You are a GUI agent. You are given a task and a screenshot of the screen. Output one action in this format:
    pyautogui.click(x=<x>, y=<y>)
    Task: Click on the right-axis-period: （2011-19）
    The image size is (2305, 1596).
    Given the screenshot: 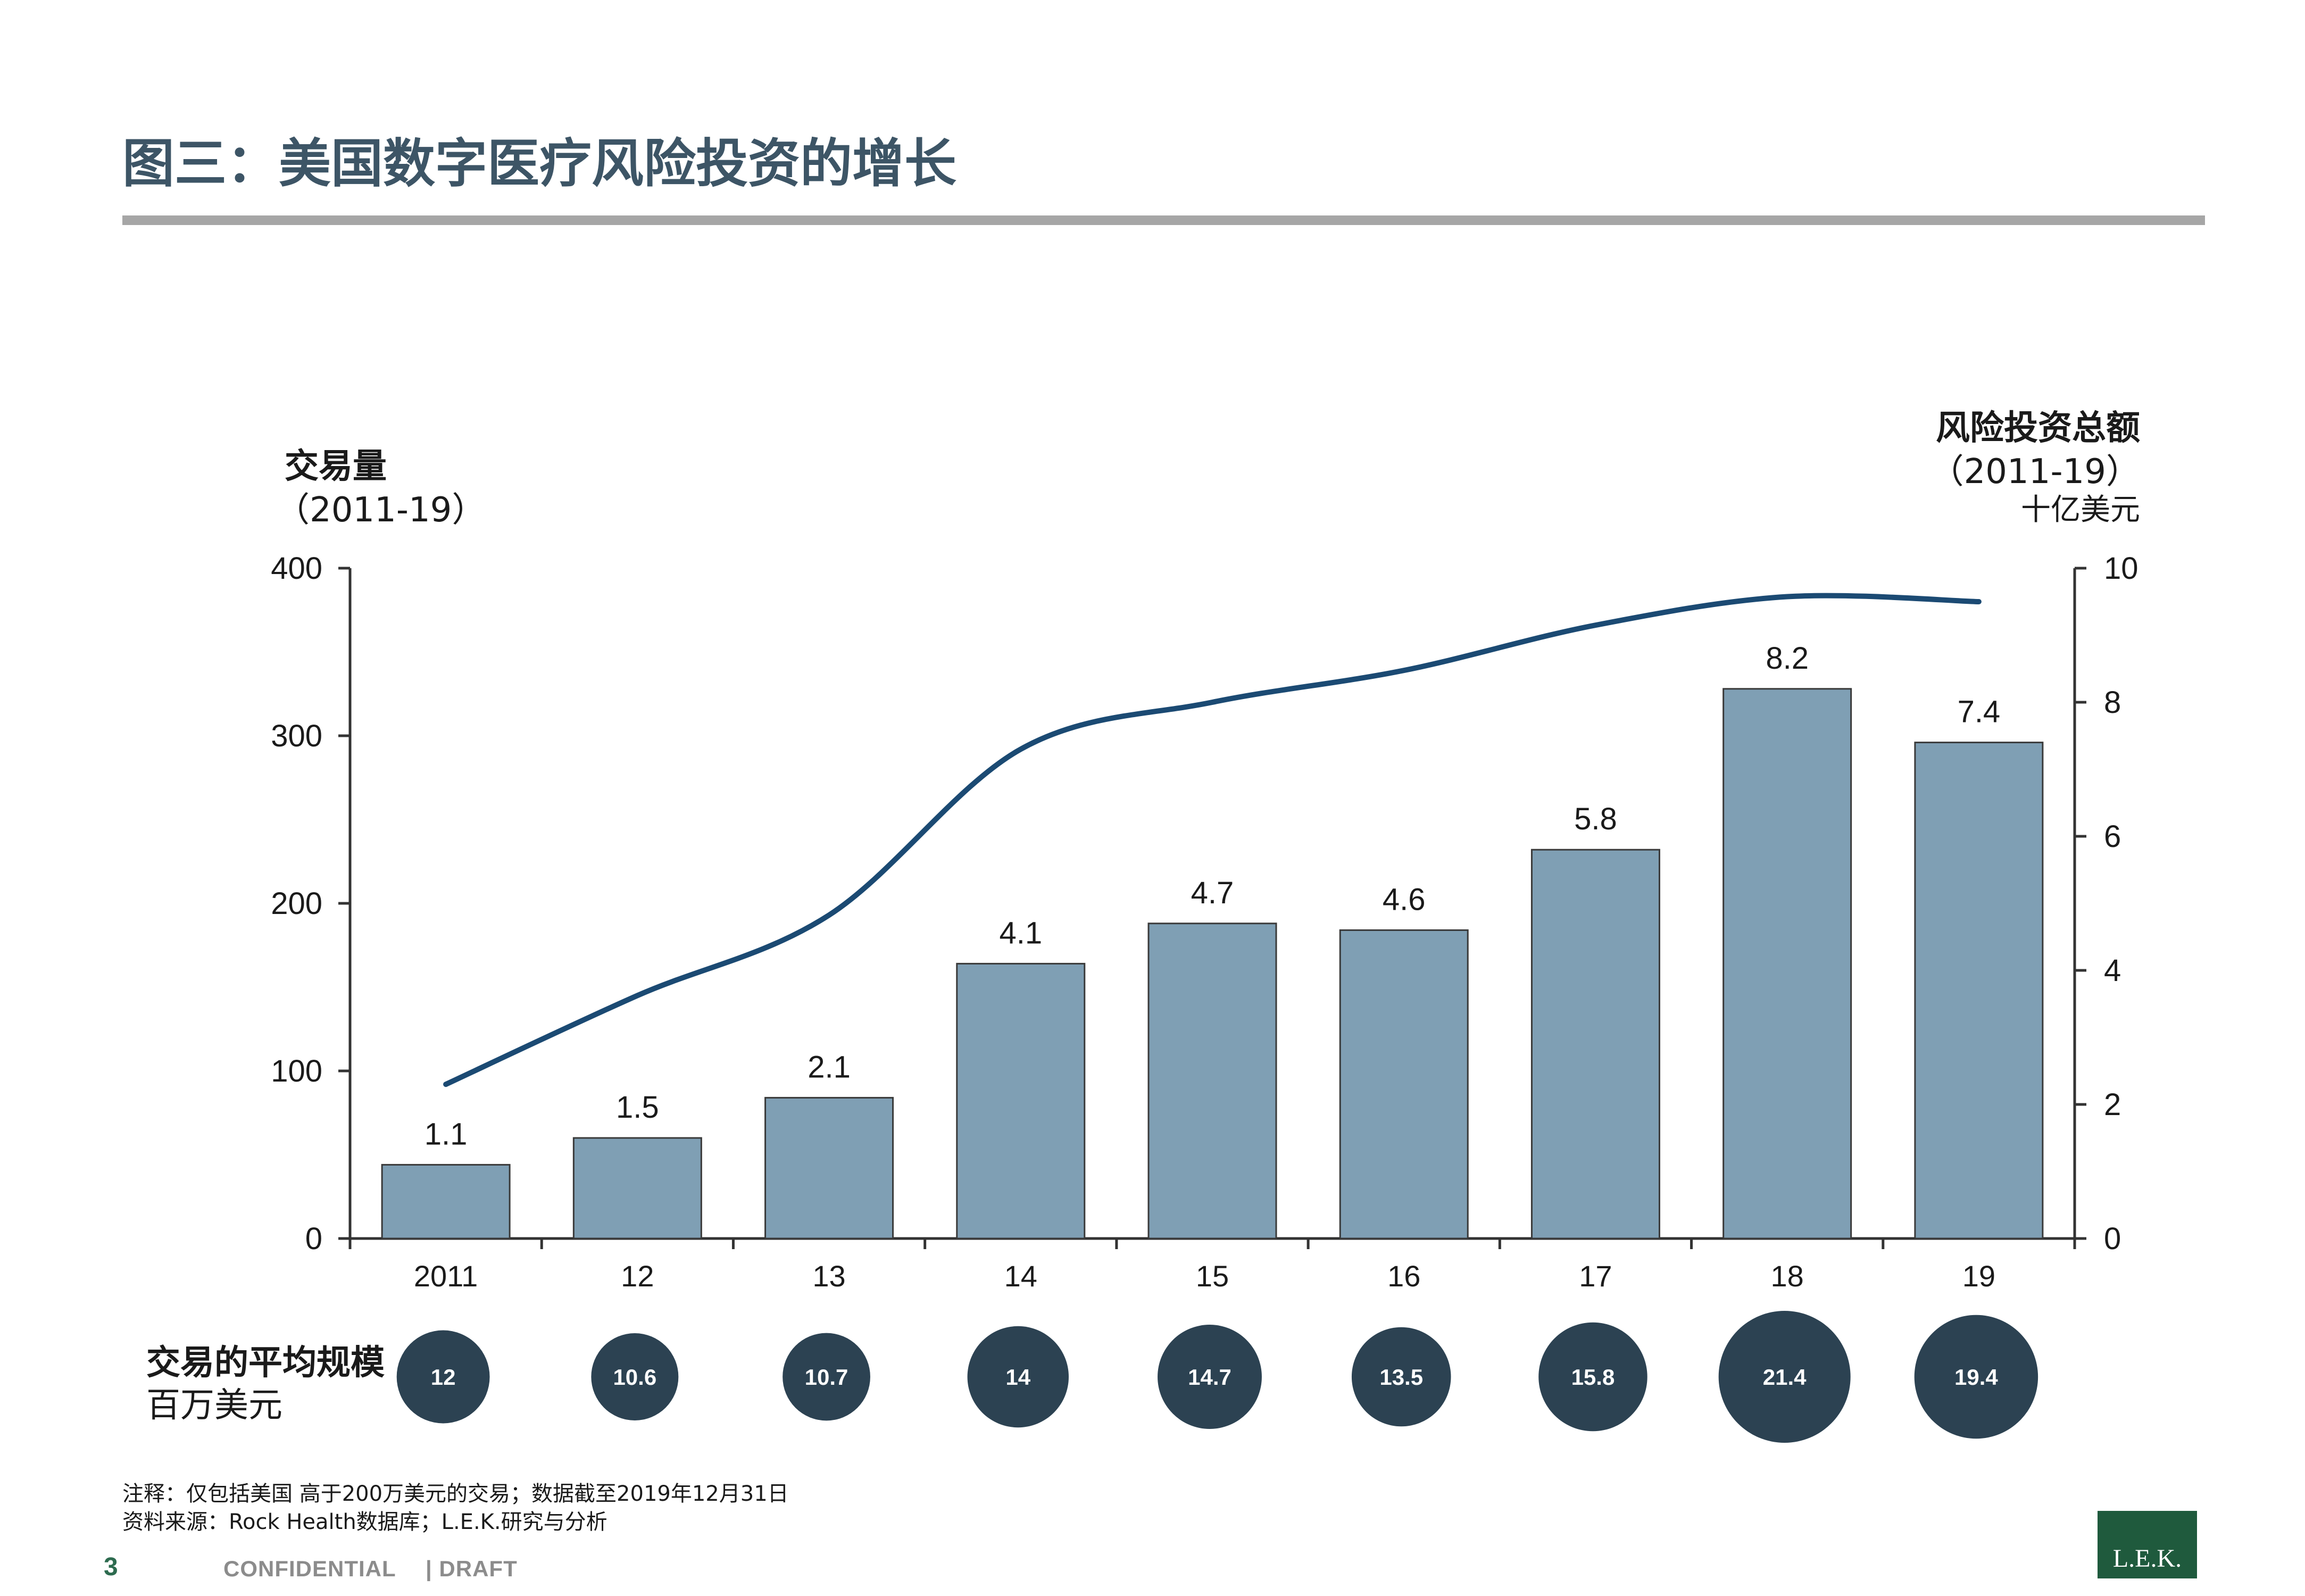 What is the action you would take?
    pyautogui.click(x=2034, y=472)
    